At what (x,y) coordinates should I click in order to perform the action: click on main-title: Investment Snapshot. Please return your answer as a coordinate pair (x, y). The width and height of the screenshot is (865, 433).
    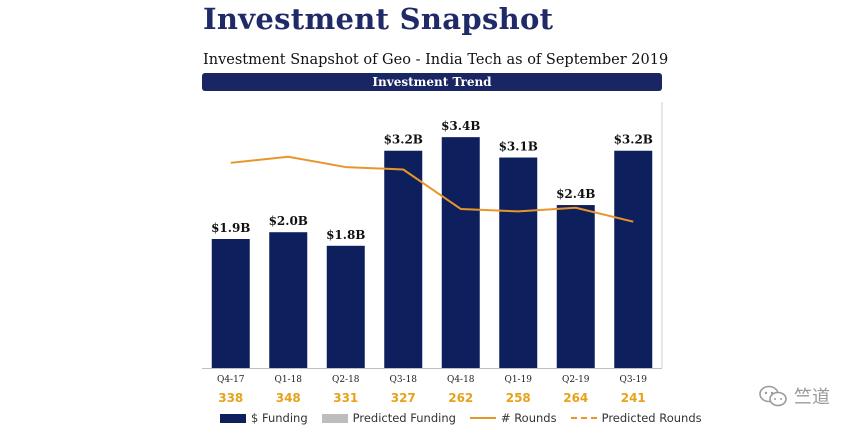
    Looking at the image, I should click on (378, 19).